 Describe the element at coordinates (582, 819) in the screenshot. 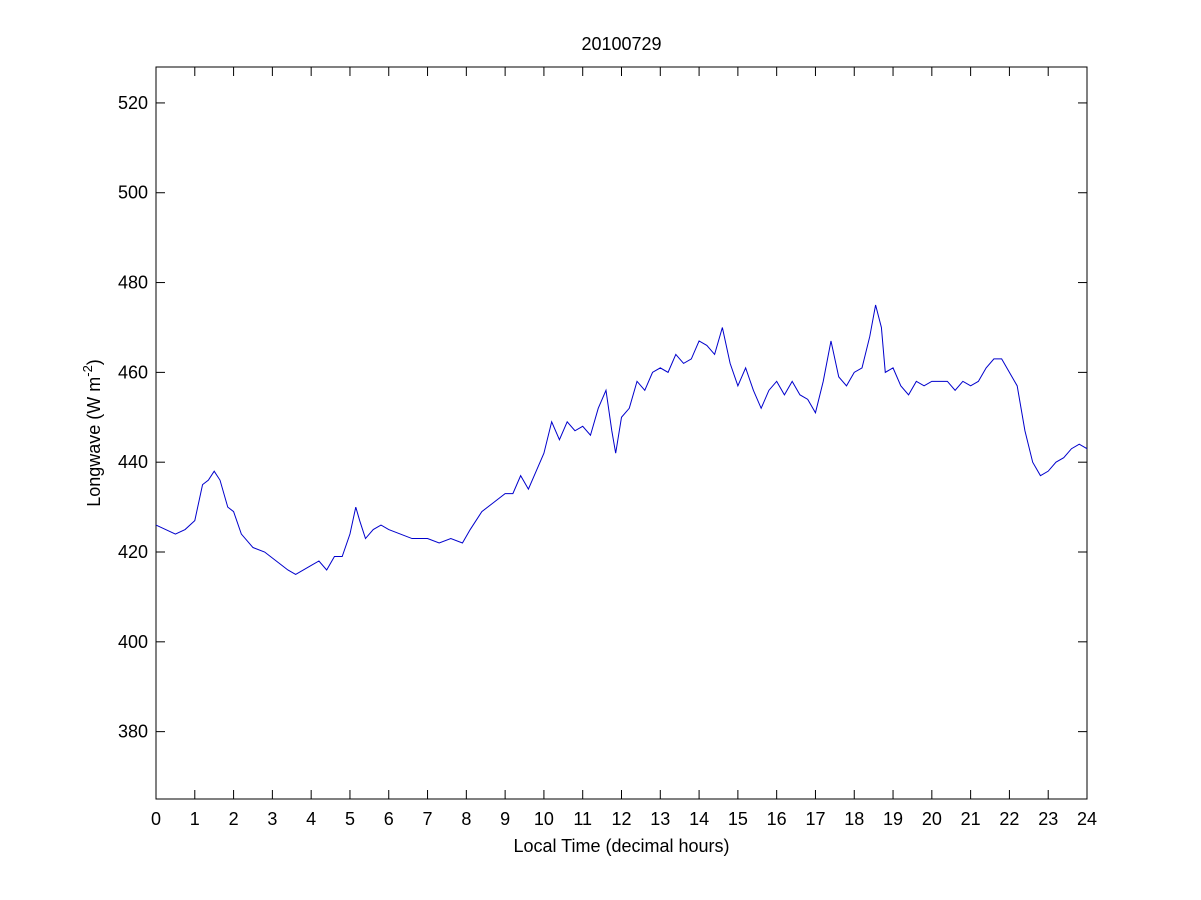

I see `x-tick-label: 11` at that location.